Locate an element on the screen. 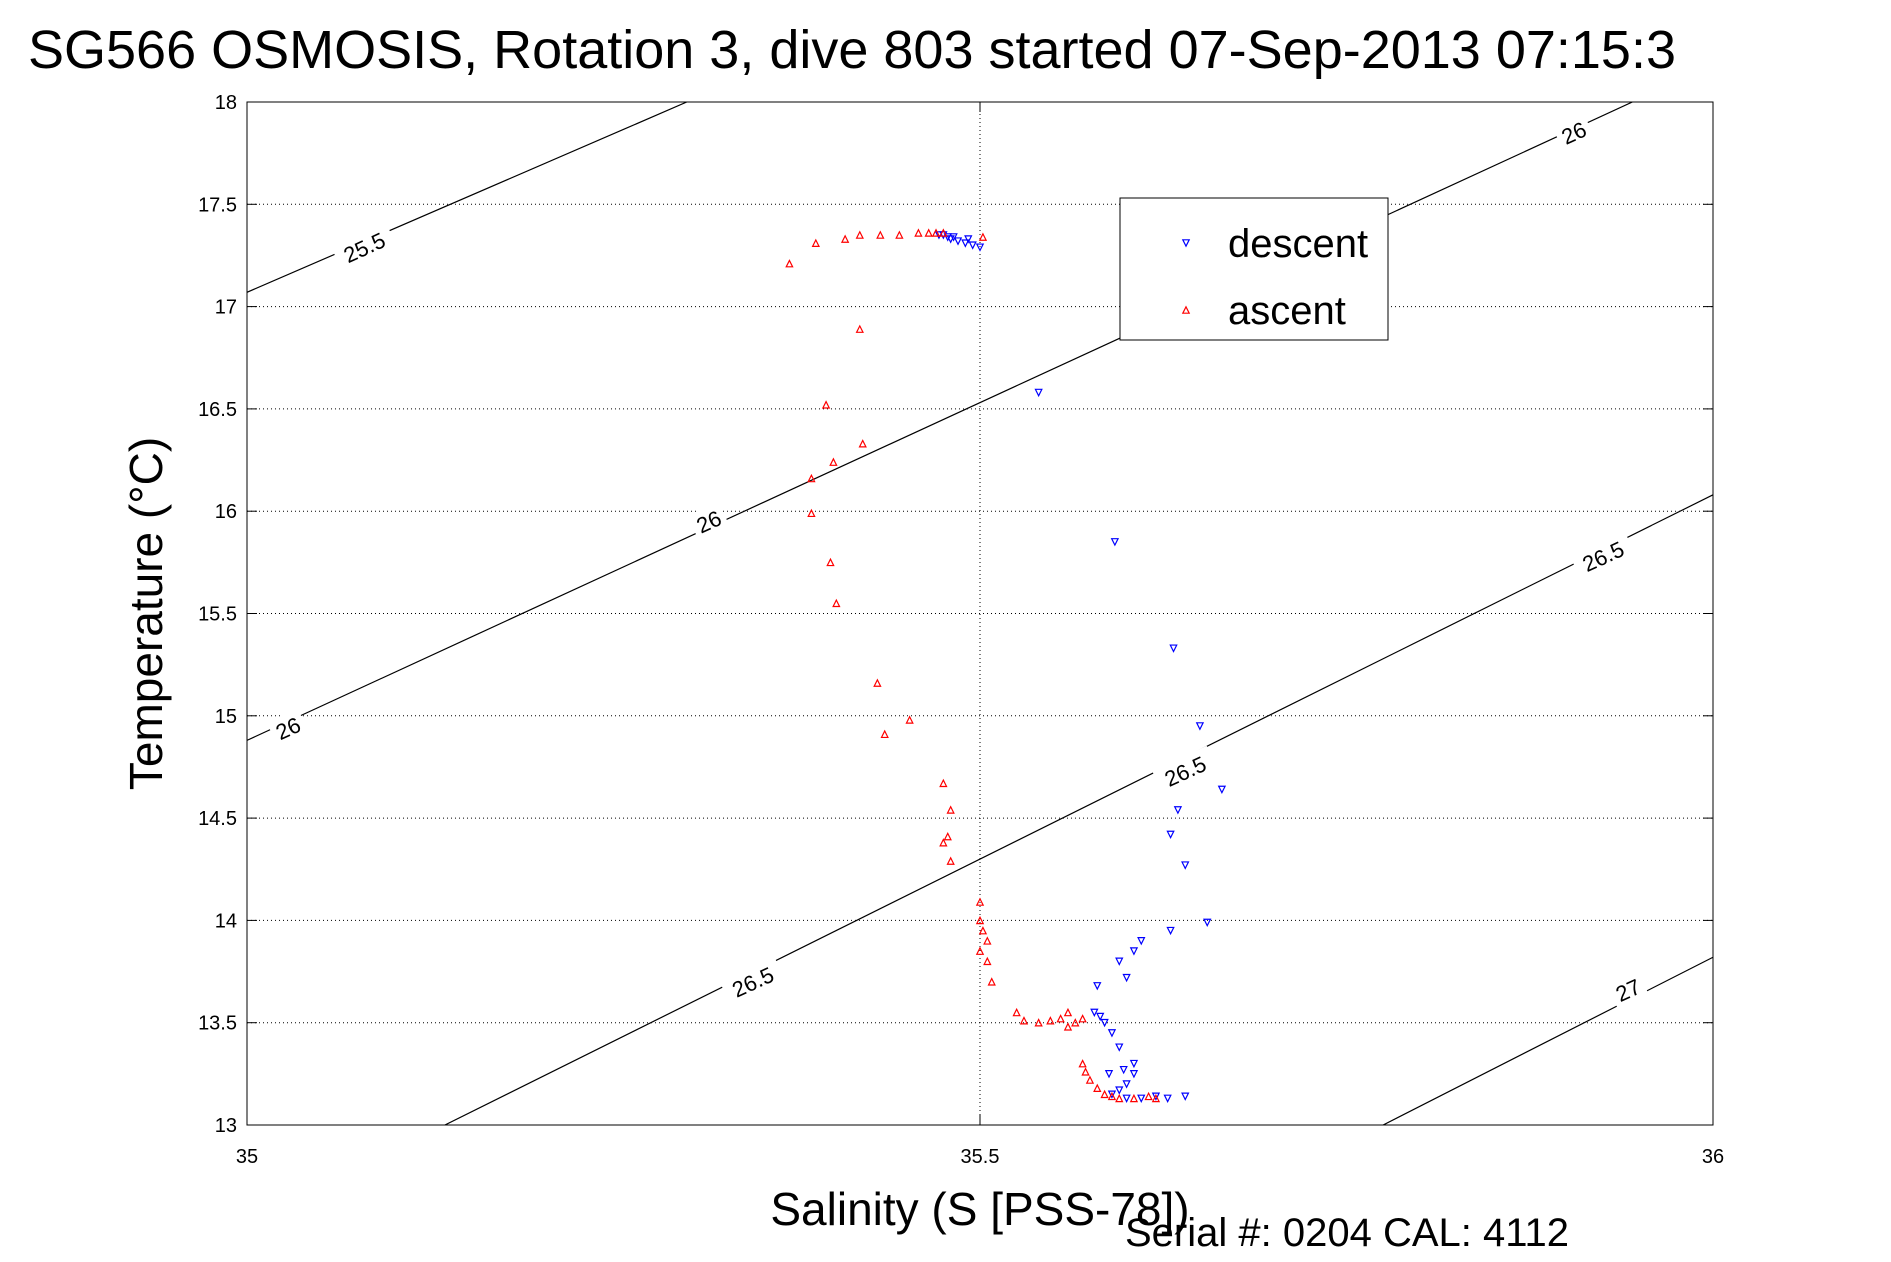 The width and height of the screenshot is (1891, 1262). contour-label: 25.5 is located at coordinates (364, 246).